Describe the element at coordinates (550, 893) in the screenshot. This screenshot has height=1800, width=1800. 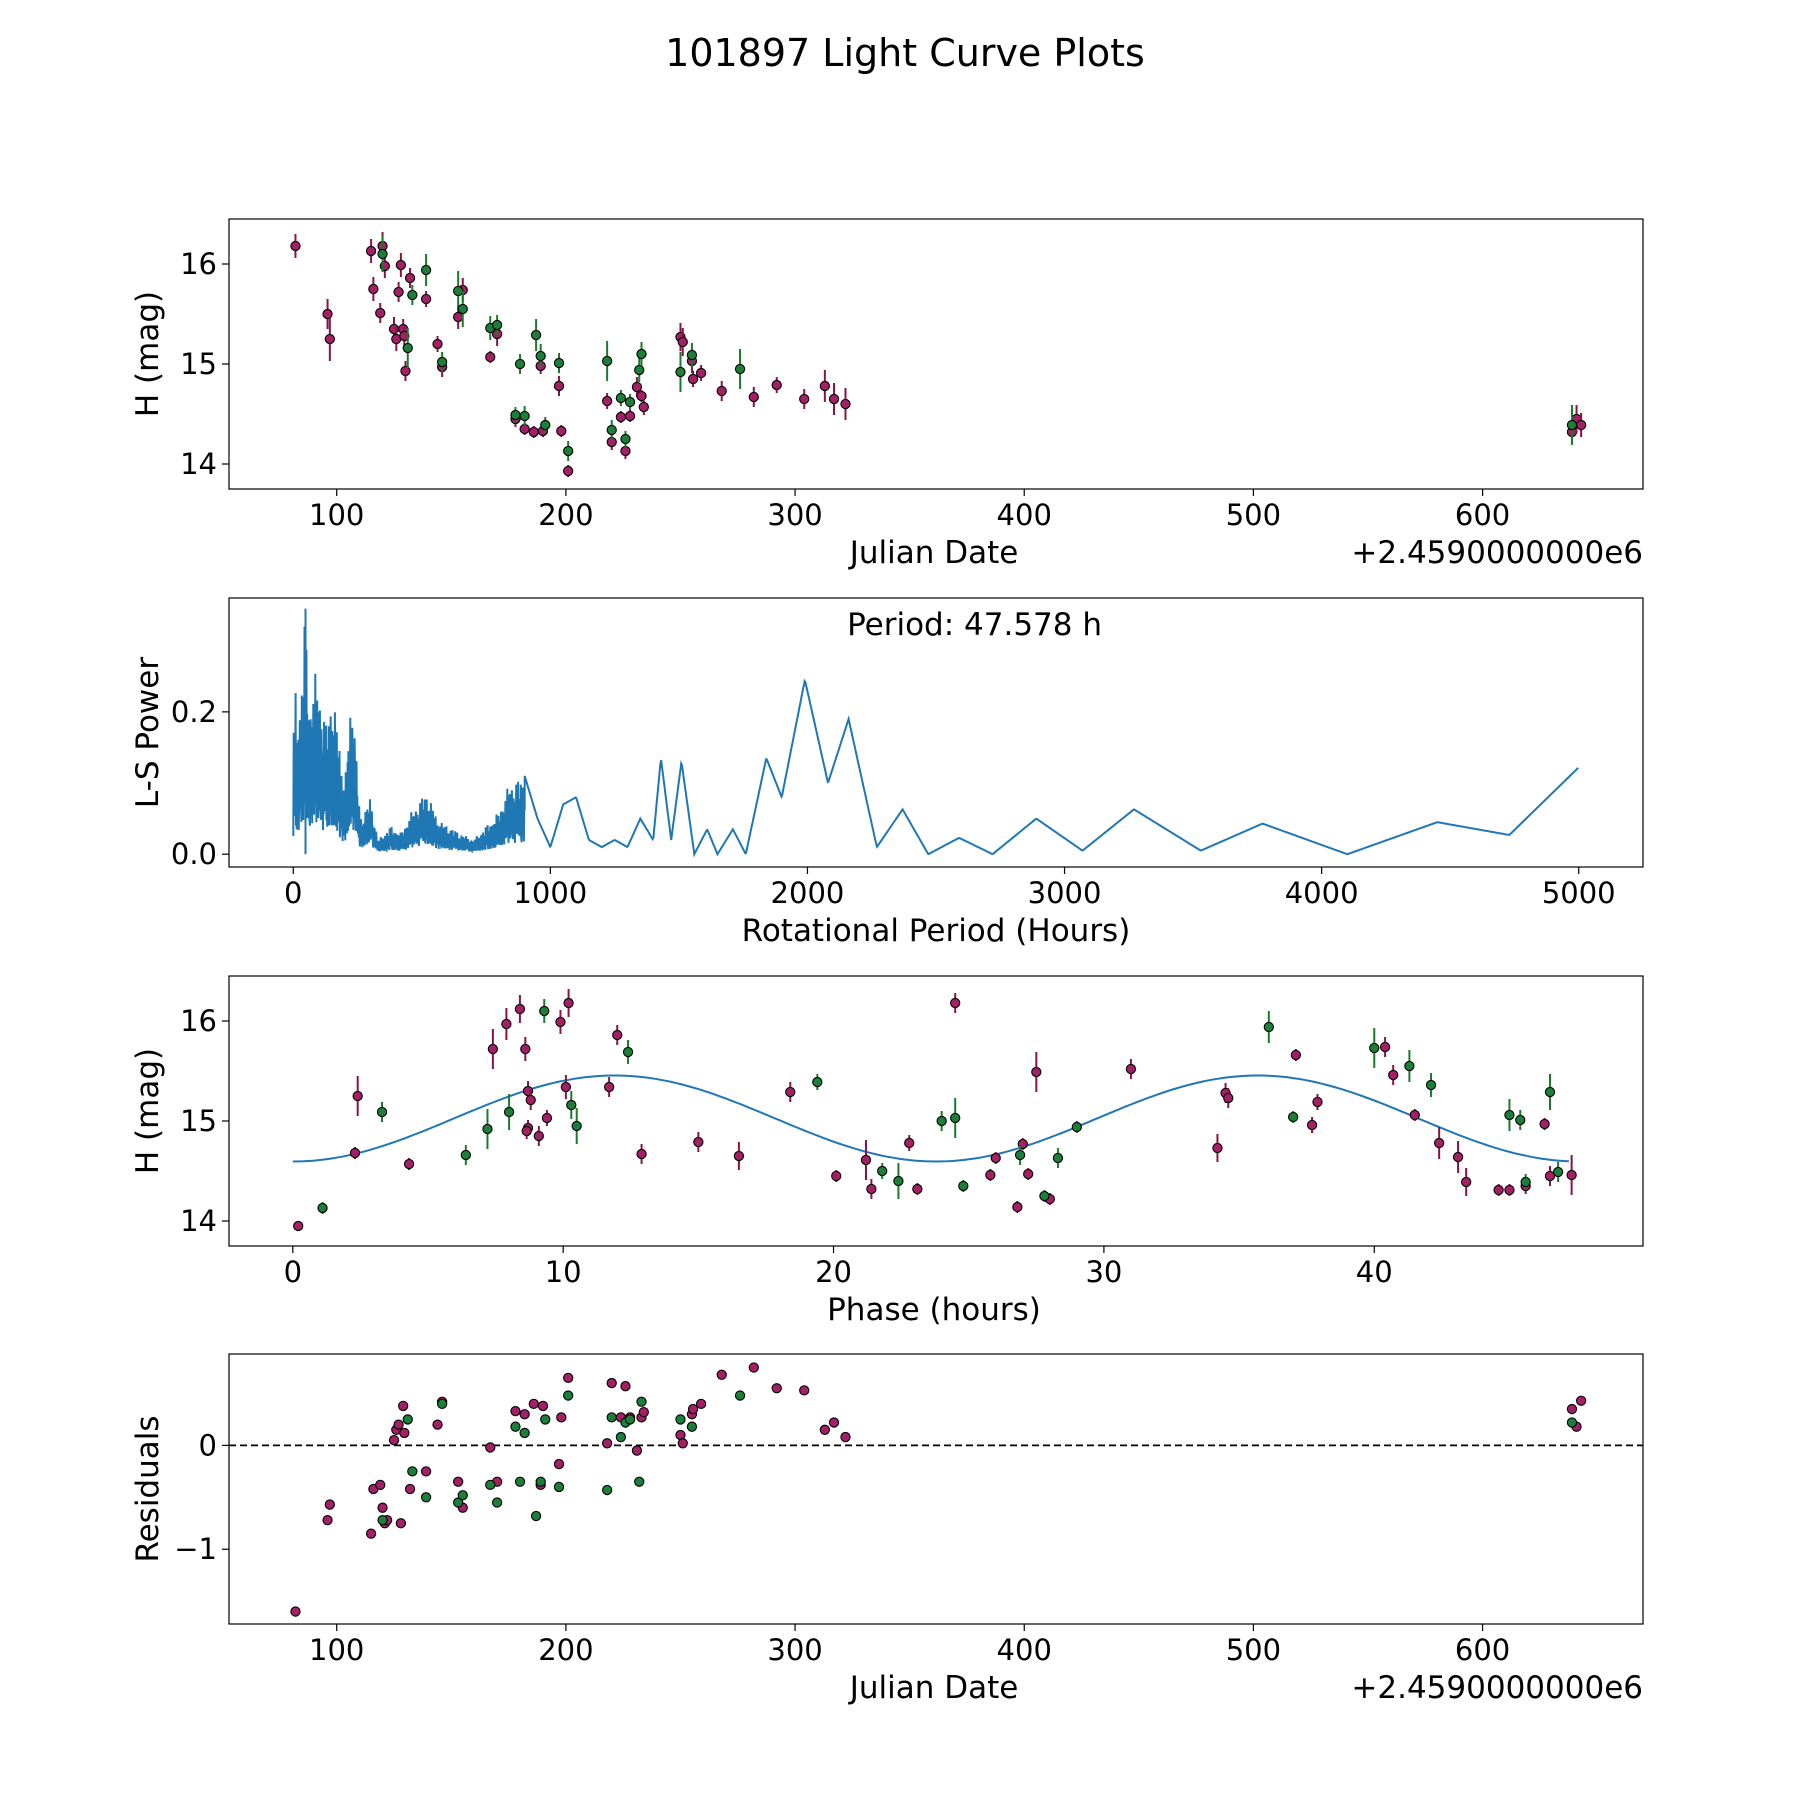
I see `x-tick-label: 1000` at that location.